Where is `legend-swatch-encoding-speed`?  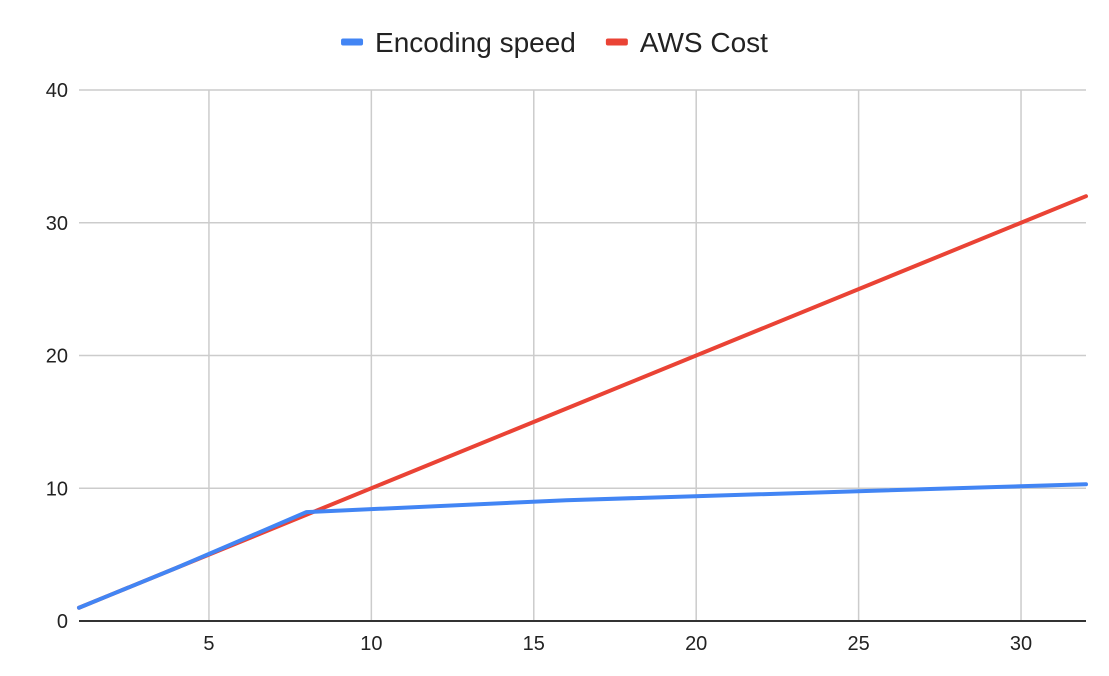
legend-swatch-encoding-speed is located at coordinates (352, 42).